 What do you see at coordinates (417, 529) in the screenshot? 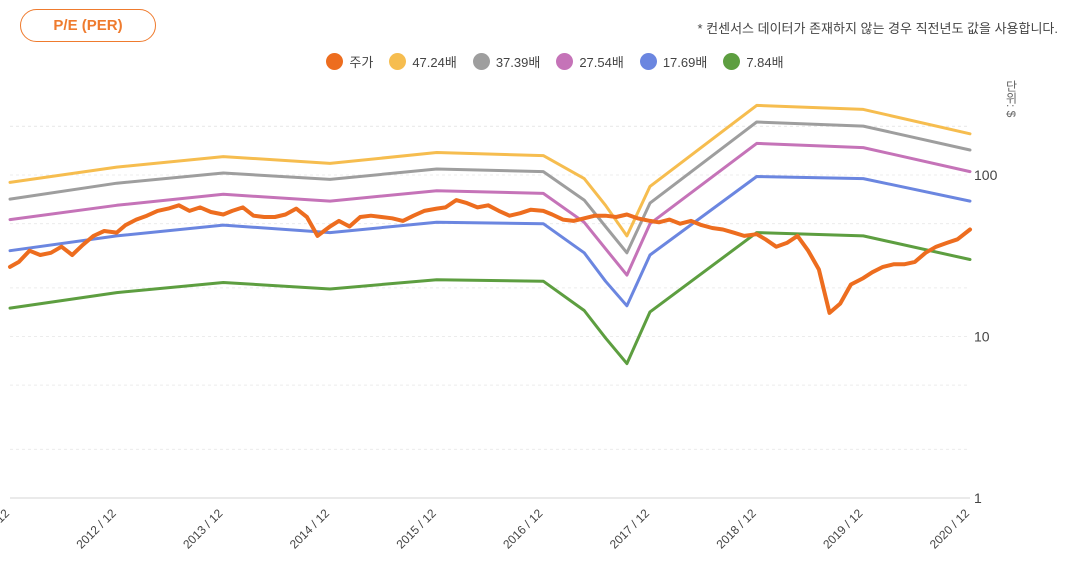
I see `x-tick-label: 2015 / 12` at bounding box center [417, 529].